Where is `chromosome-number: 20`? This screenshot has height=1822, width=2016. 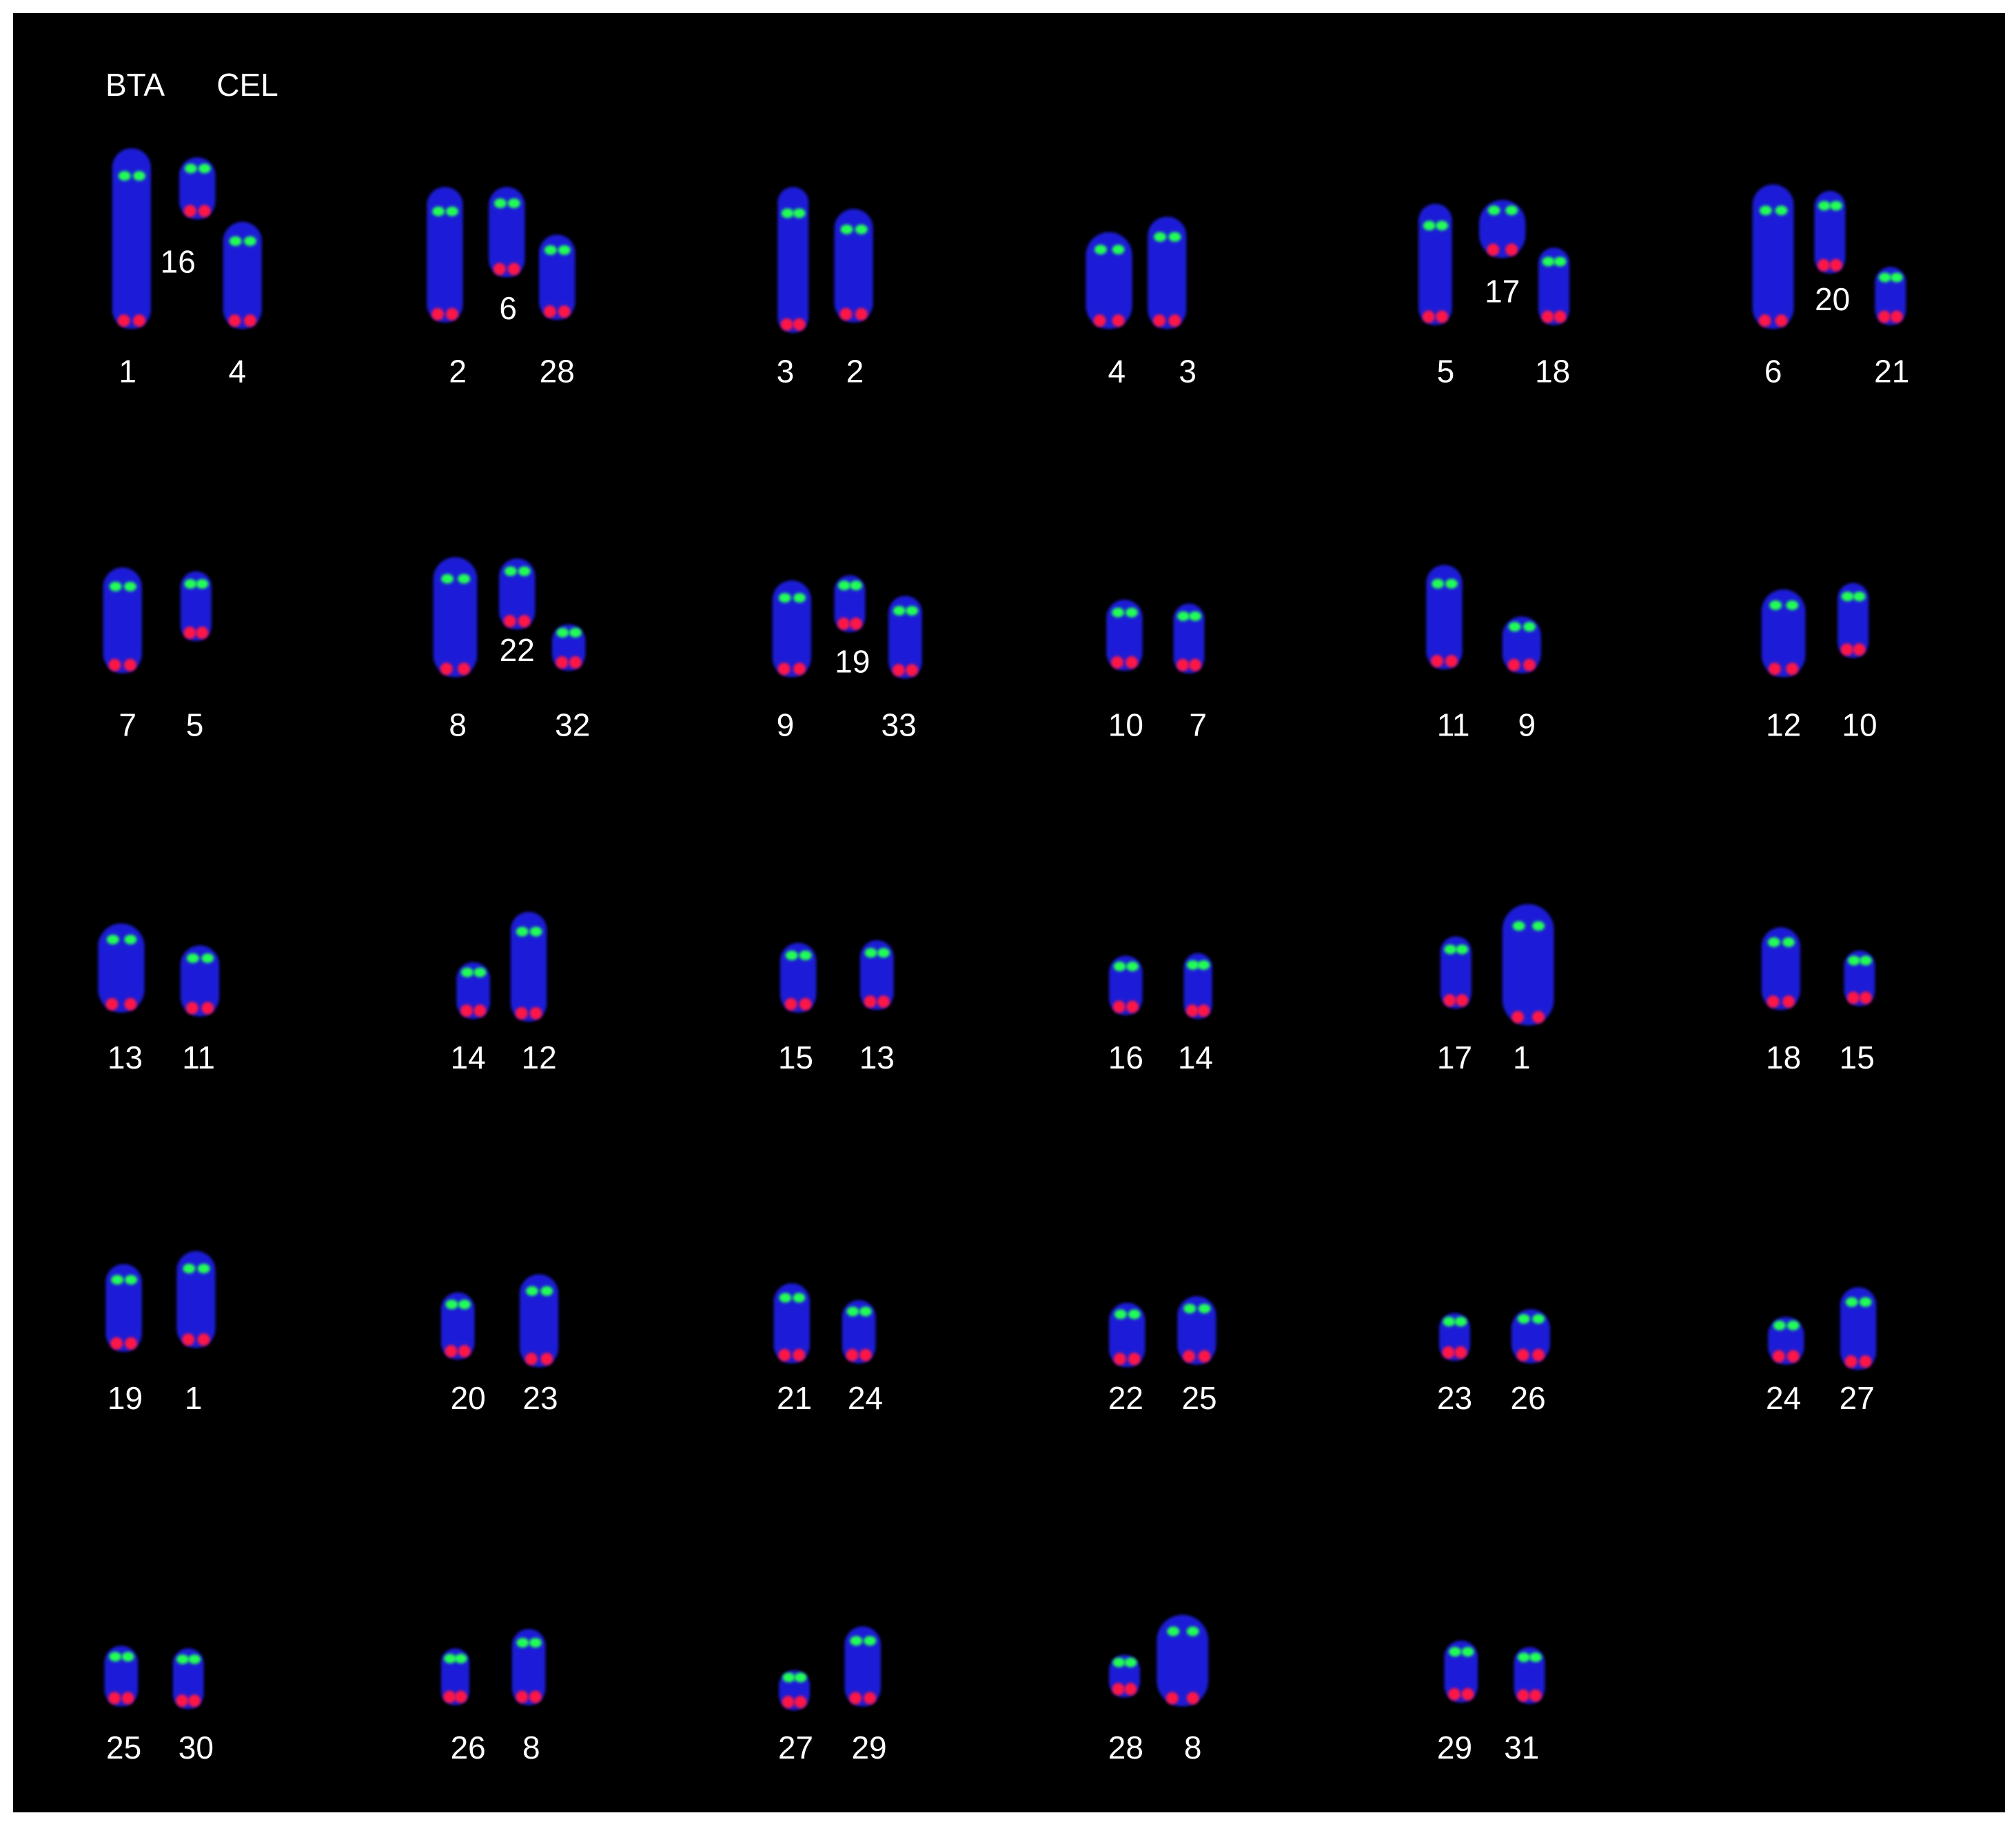
chromosome-number: 20 is located at coordinates (468, 1398).